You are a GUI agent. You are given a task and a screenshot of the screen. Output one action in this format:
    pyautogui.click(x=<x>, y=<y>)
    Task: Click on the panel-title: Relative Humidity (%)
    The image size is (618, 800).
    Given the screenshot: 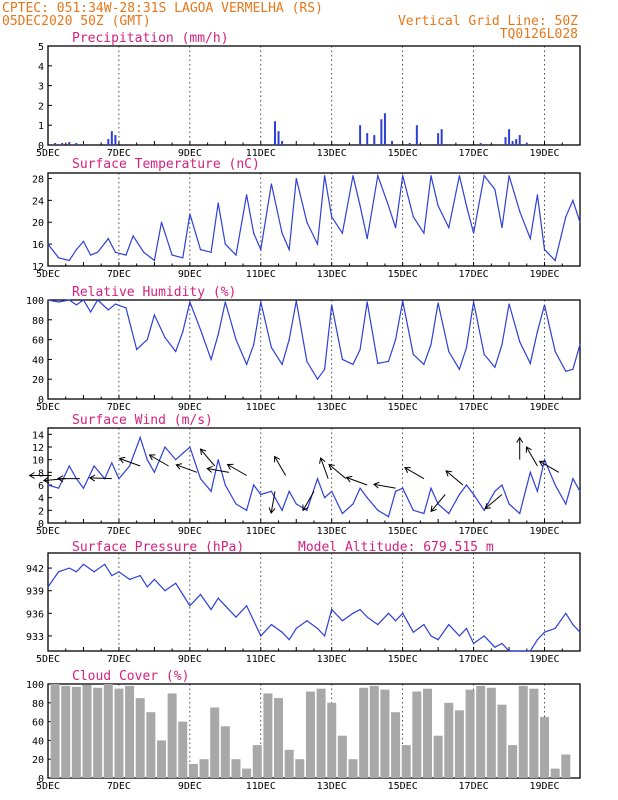 What is the action you would take?
    pyautogui.click(x=154, y=292)
    